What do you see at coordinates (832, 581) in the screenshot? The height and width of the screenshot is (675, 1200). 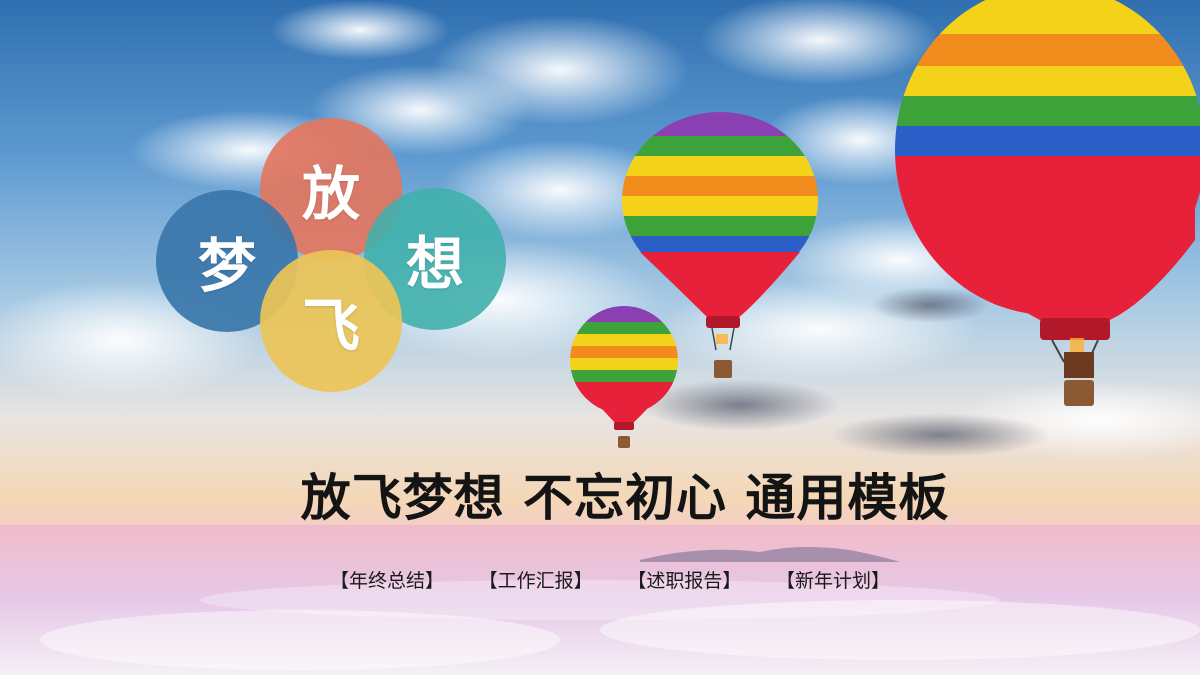 I see `tag-new-year-plan: 【新年计划】` at bounding box center [832, 581].